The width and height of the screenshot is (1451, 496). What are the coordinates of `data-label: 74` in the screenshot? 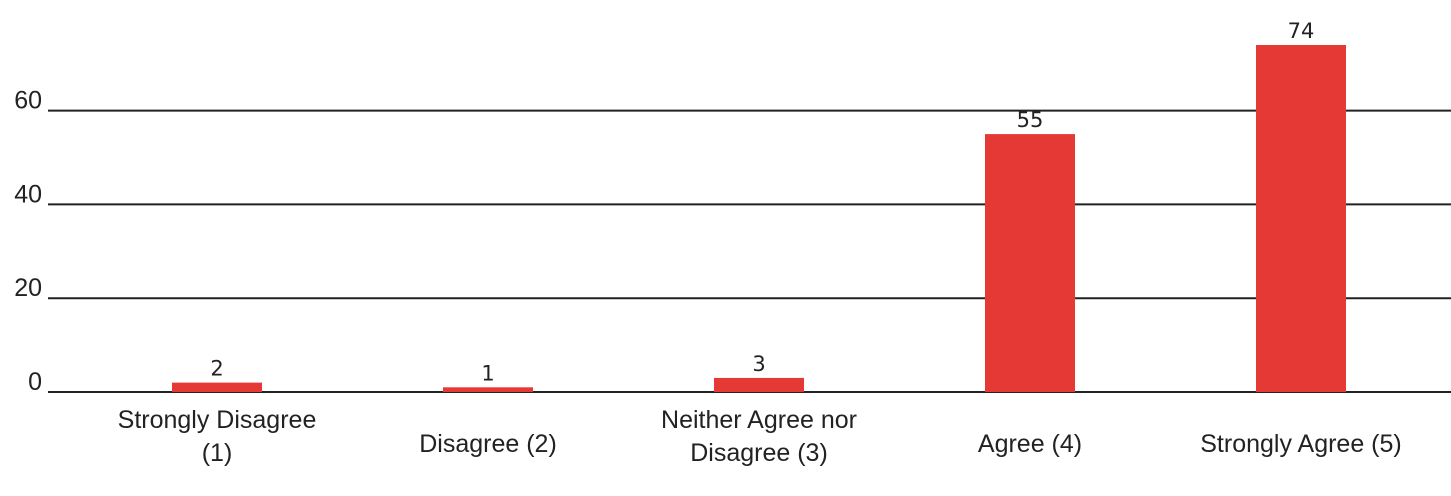 It's located at (1301, 31).